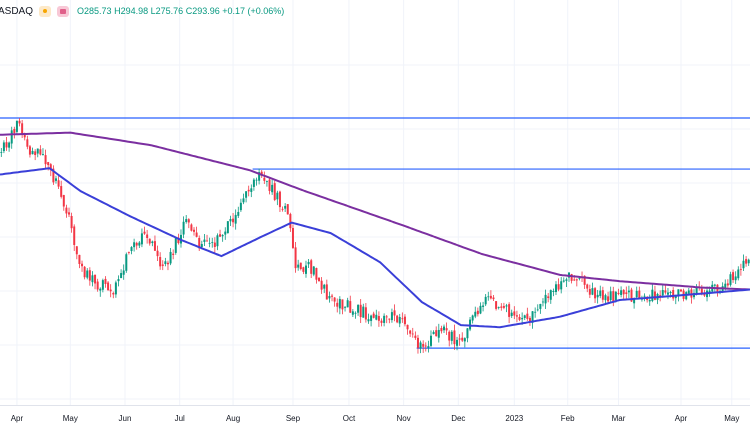 This screenshot has width=750, height=430. What do you see at coordinates (45, 11) in the screenshot?
I see `market-status-icon` at bounding box center [45, 11].